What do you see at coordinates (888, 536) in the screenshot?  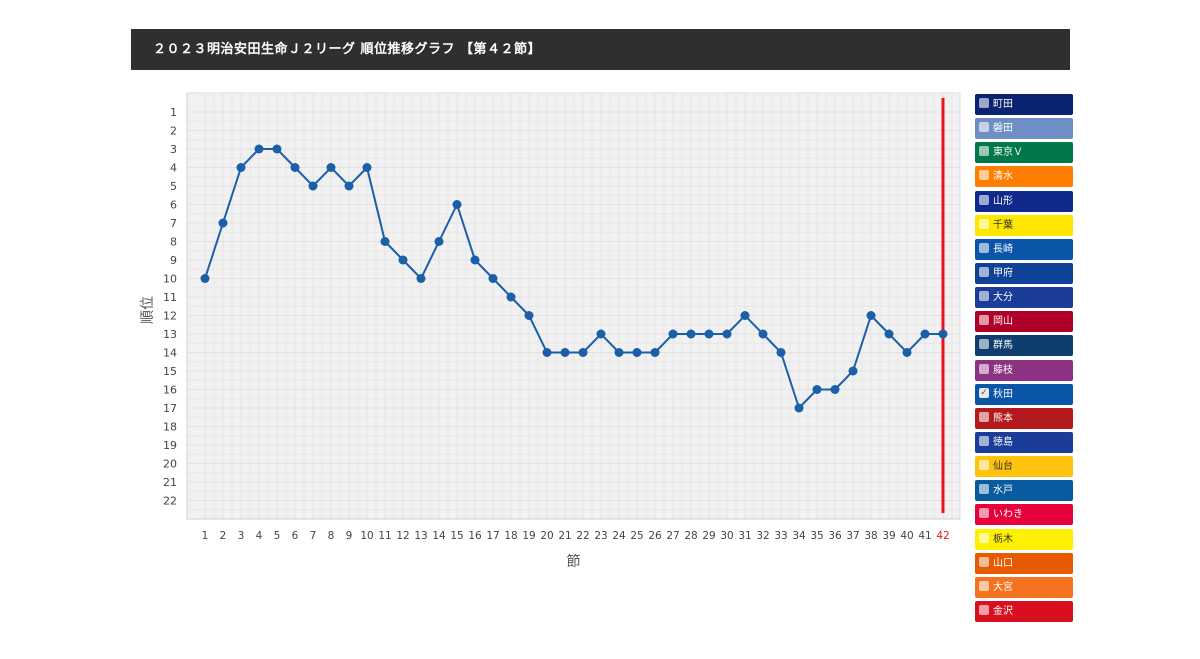 I see `x-tick-label: 39` at bounding box center [888, 536].